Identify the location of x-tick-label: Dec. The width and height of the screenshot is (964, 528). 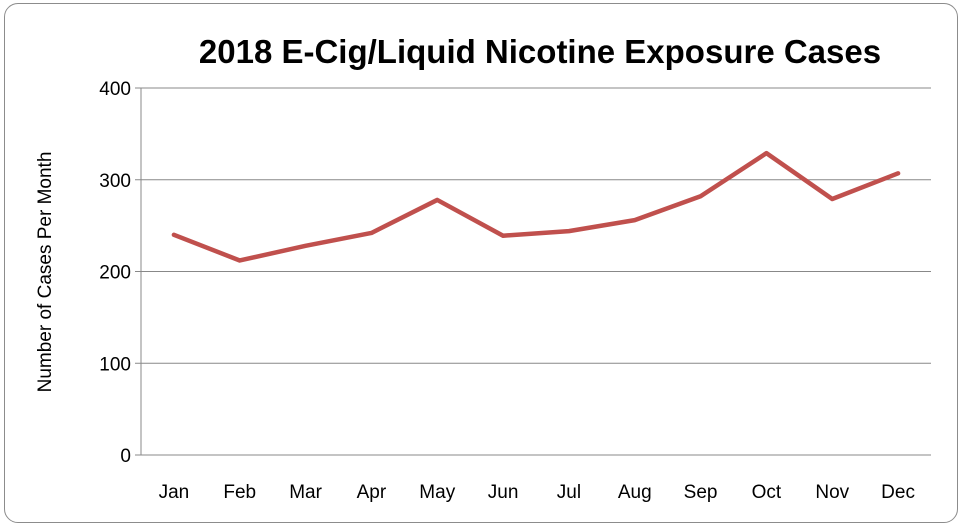
(898, 492).